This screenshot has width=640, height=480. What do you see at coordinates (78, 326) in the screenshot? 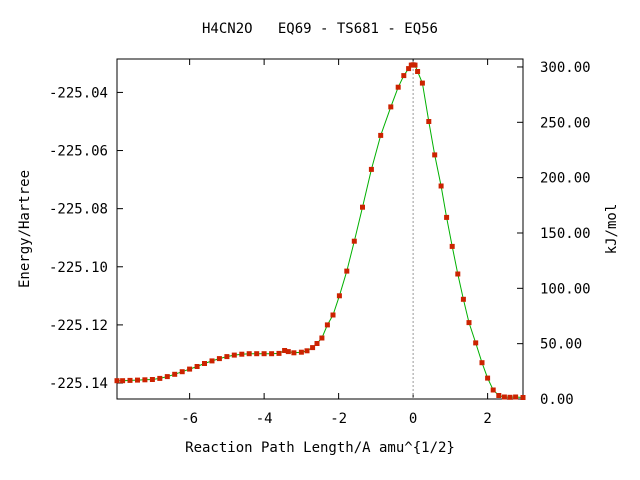
I see `y-left-tick-label: -225.12` at bounding box center [78, 326].